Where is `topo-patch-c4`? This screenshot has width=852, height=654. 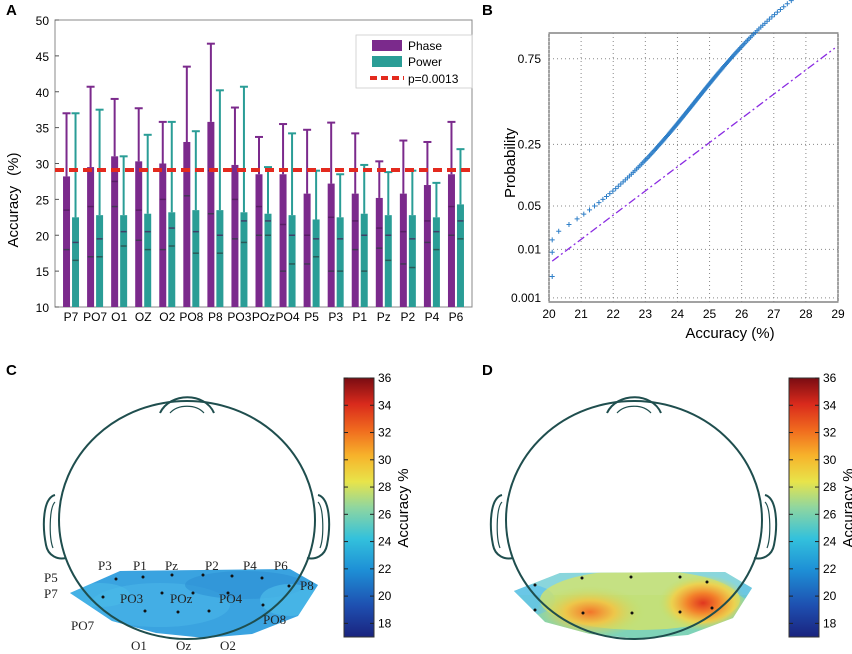 topo-patch-c4 is located at coordinates (100, 595).